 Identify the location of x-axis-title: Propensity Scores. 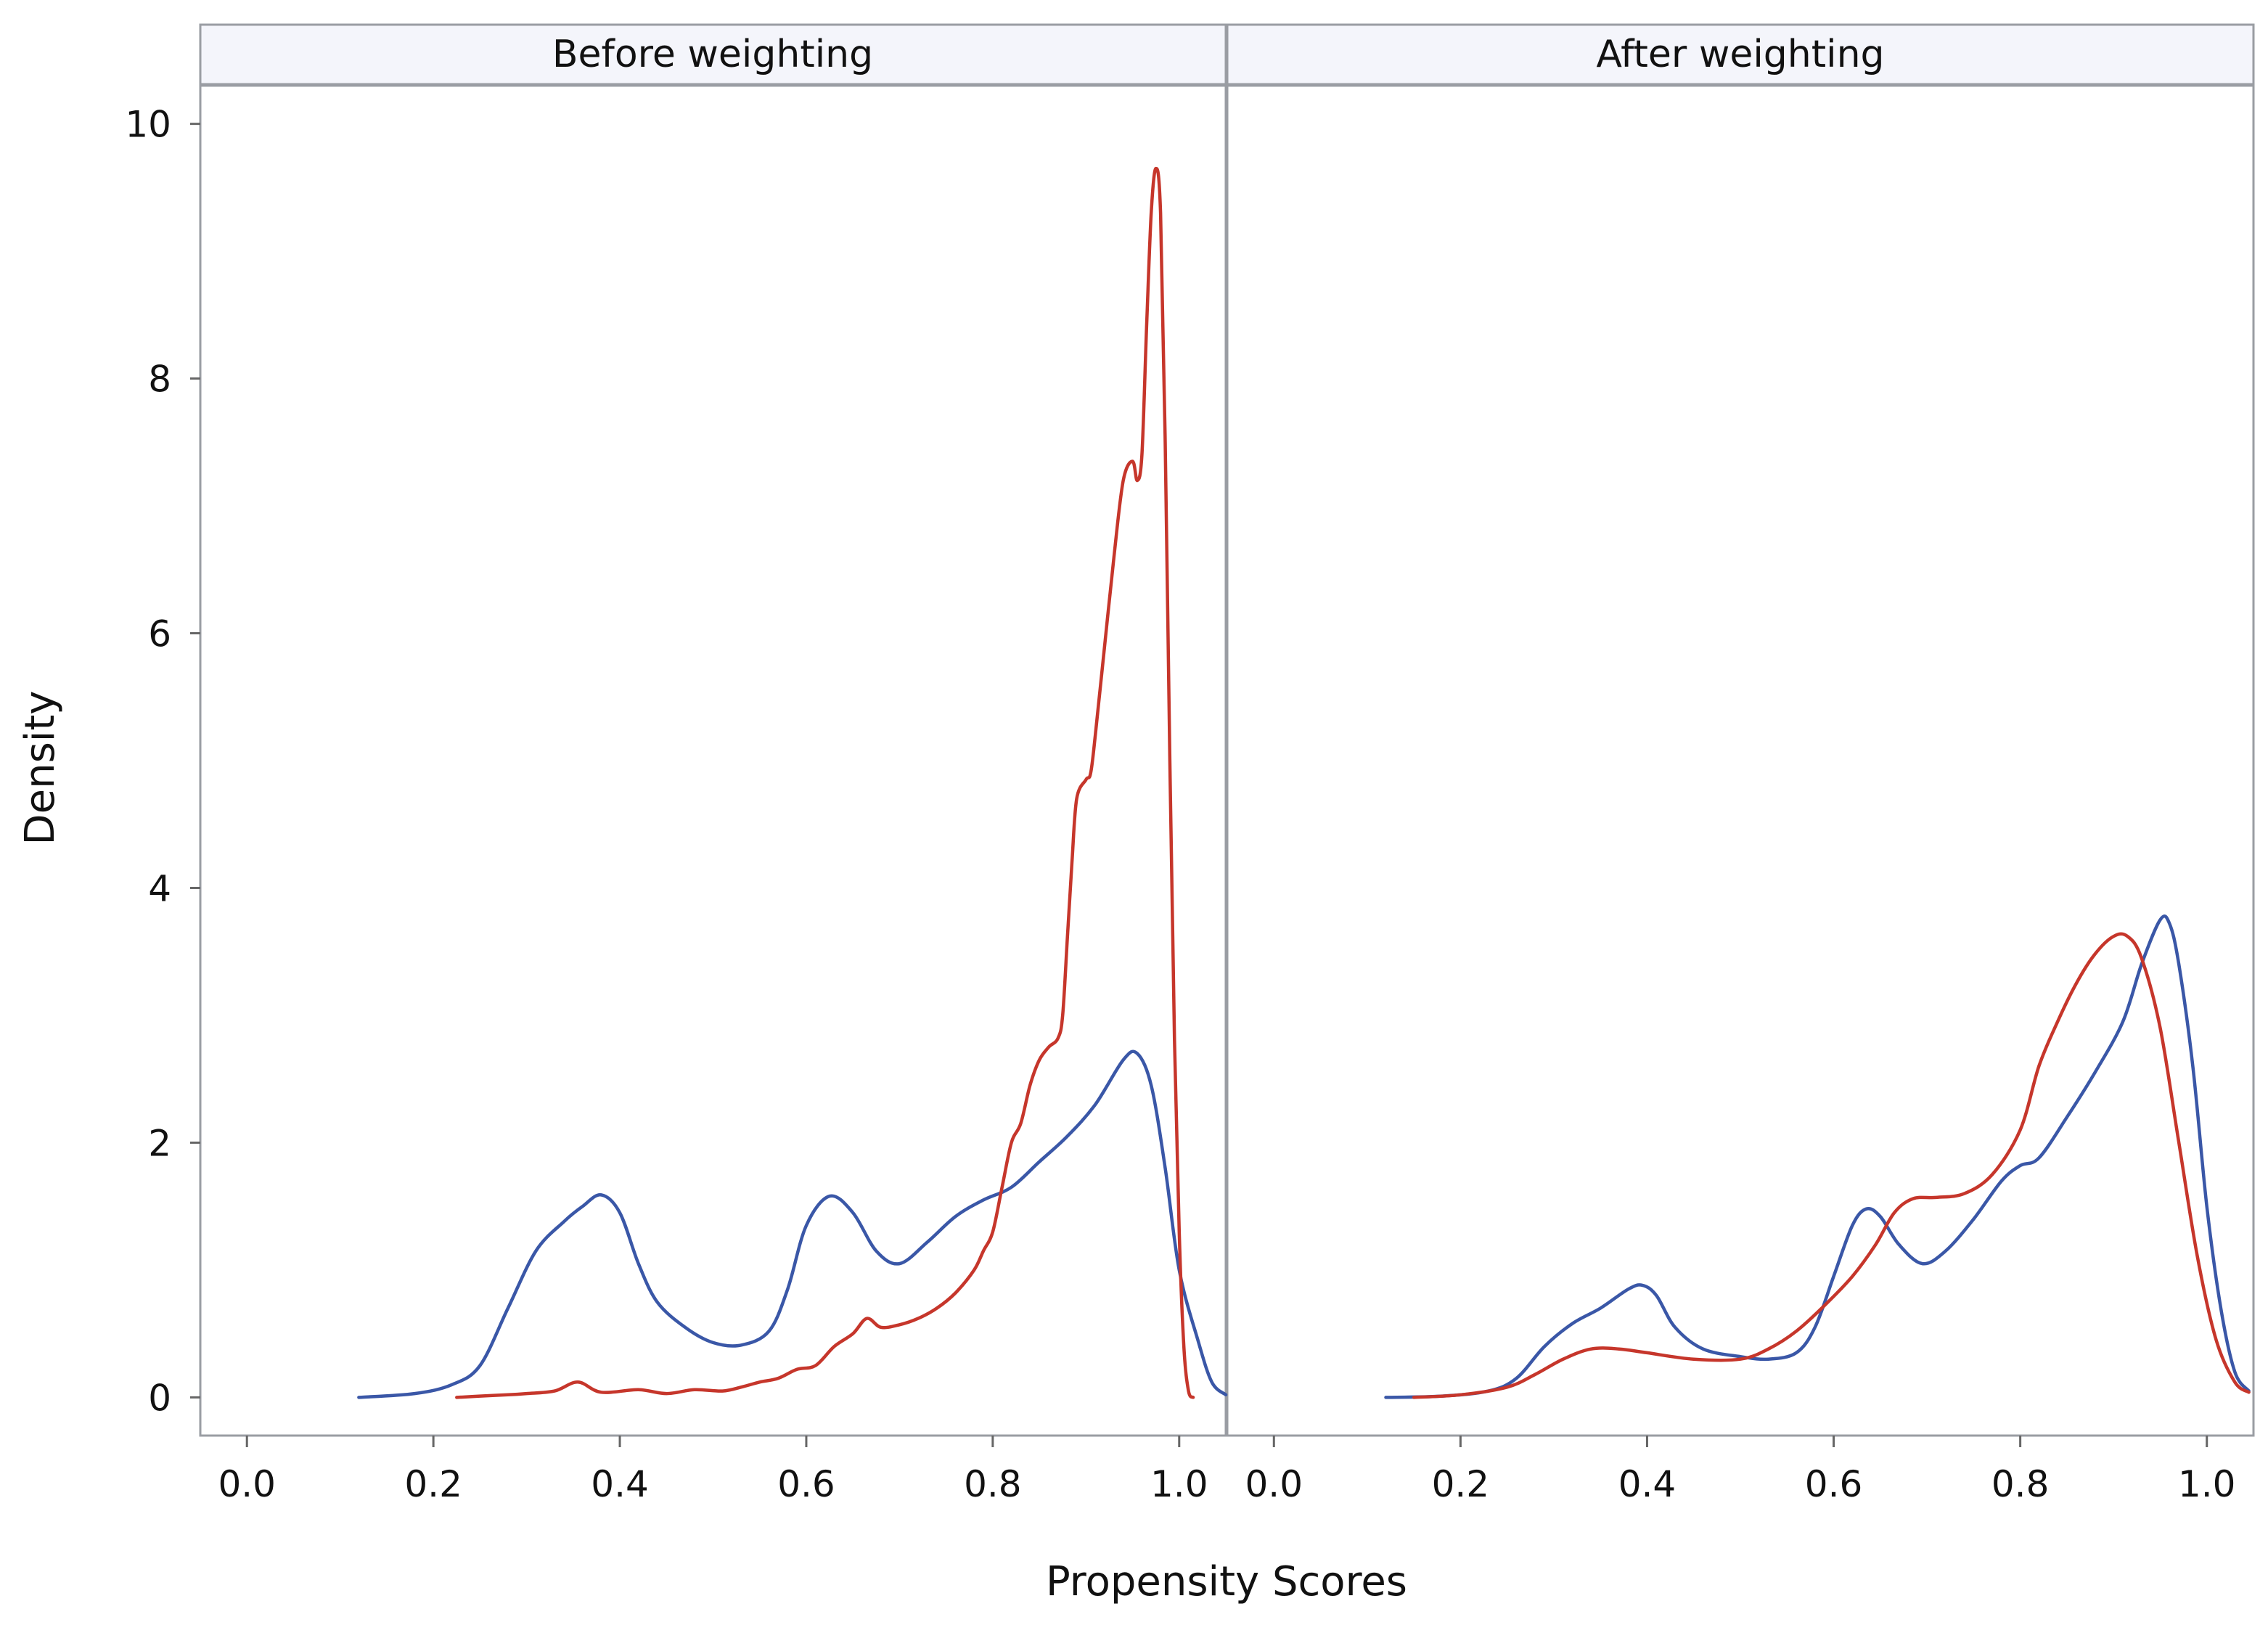
(1226, 1581).